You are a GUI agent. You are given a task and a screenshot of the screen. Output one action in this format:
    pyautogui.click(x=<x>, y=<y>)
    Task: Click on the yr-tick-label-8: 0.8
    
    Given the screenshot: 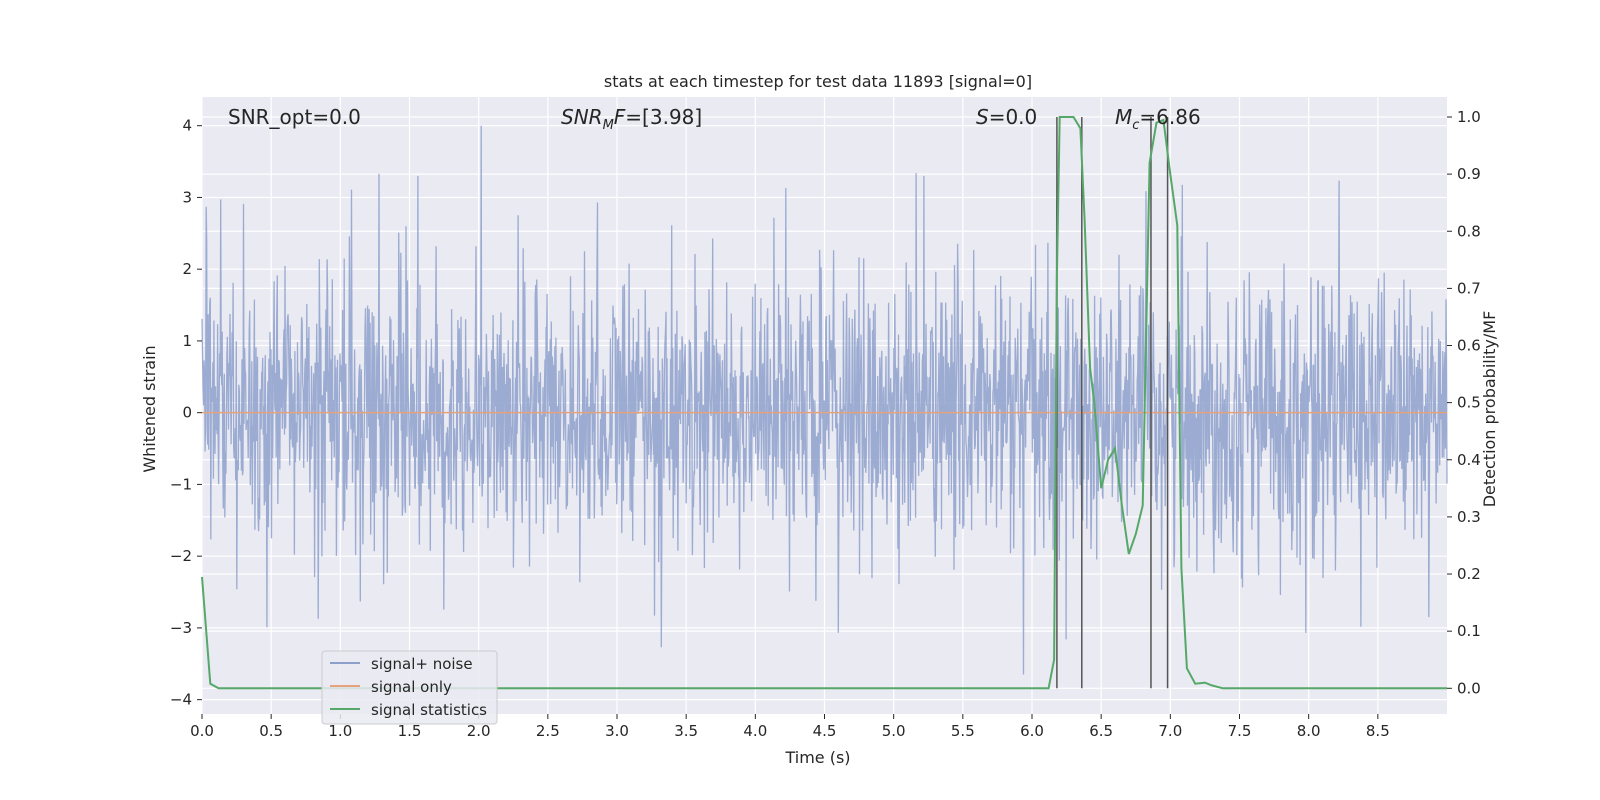 What is the action you would take?
    pyautogui.click(x=1469, y=231)
    